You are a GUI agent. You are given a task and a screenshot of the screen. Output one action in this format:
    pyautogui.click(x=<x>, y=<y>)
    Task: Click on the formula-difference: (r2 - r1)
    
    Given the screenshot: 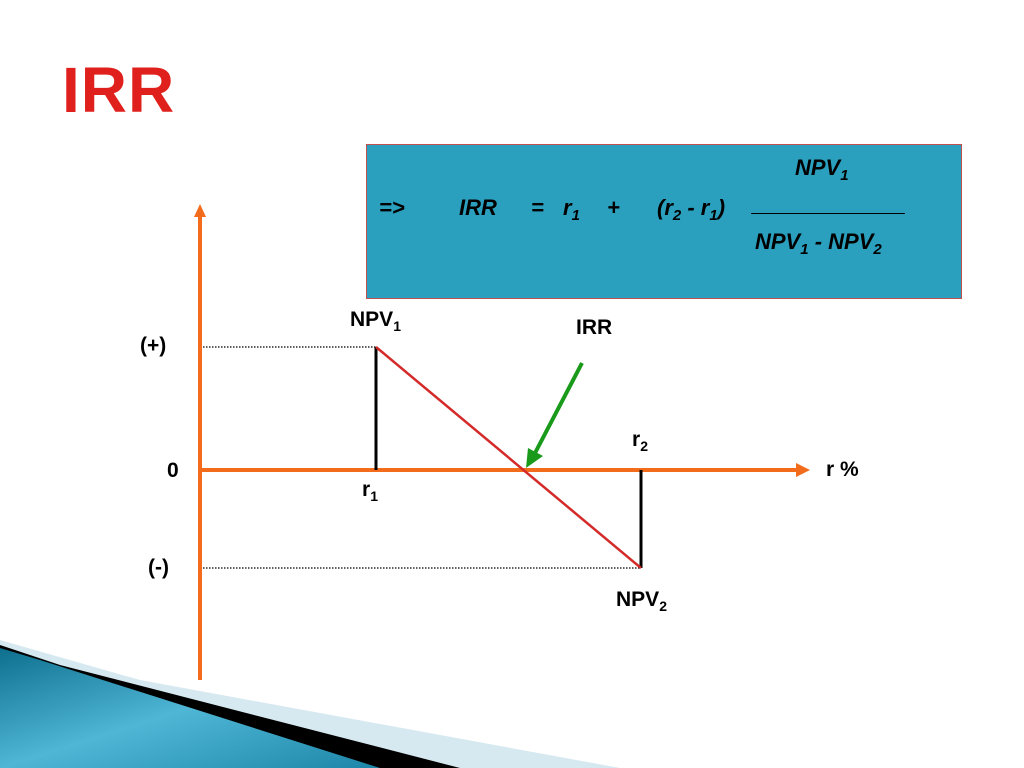 What is the action you would take?
    pyautogui.click(x=691, y=209)
    